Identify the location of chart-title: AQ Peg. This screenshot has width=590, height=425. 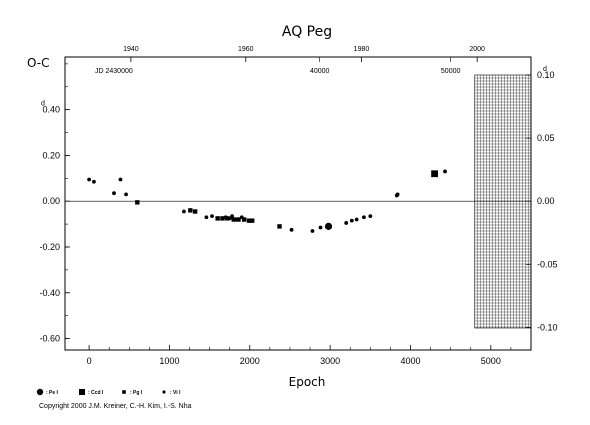
(307, 32).